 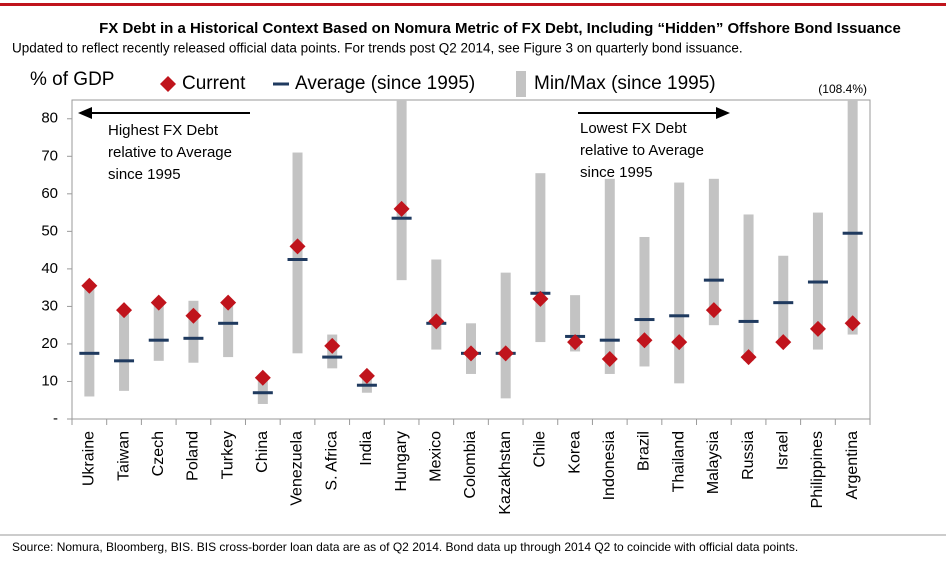 I want to click on x-tick-label: S. Africa, so click(x=331, y=461).